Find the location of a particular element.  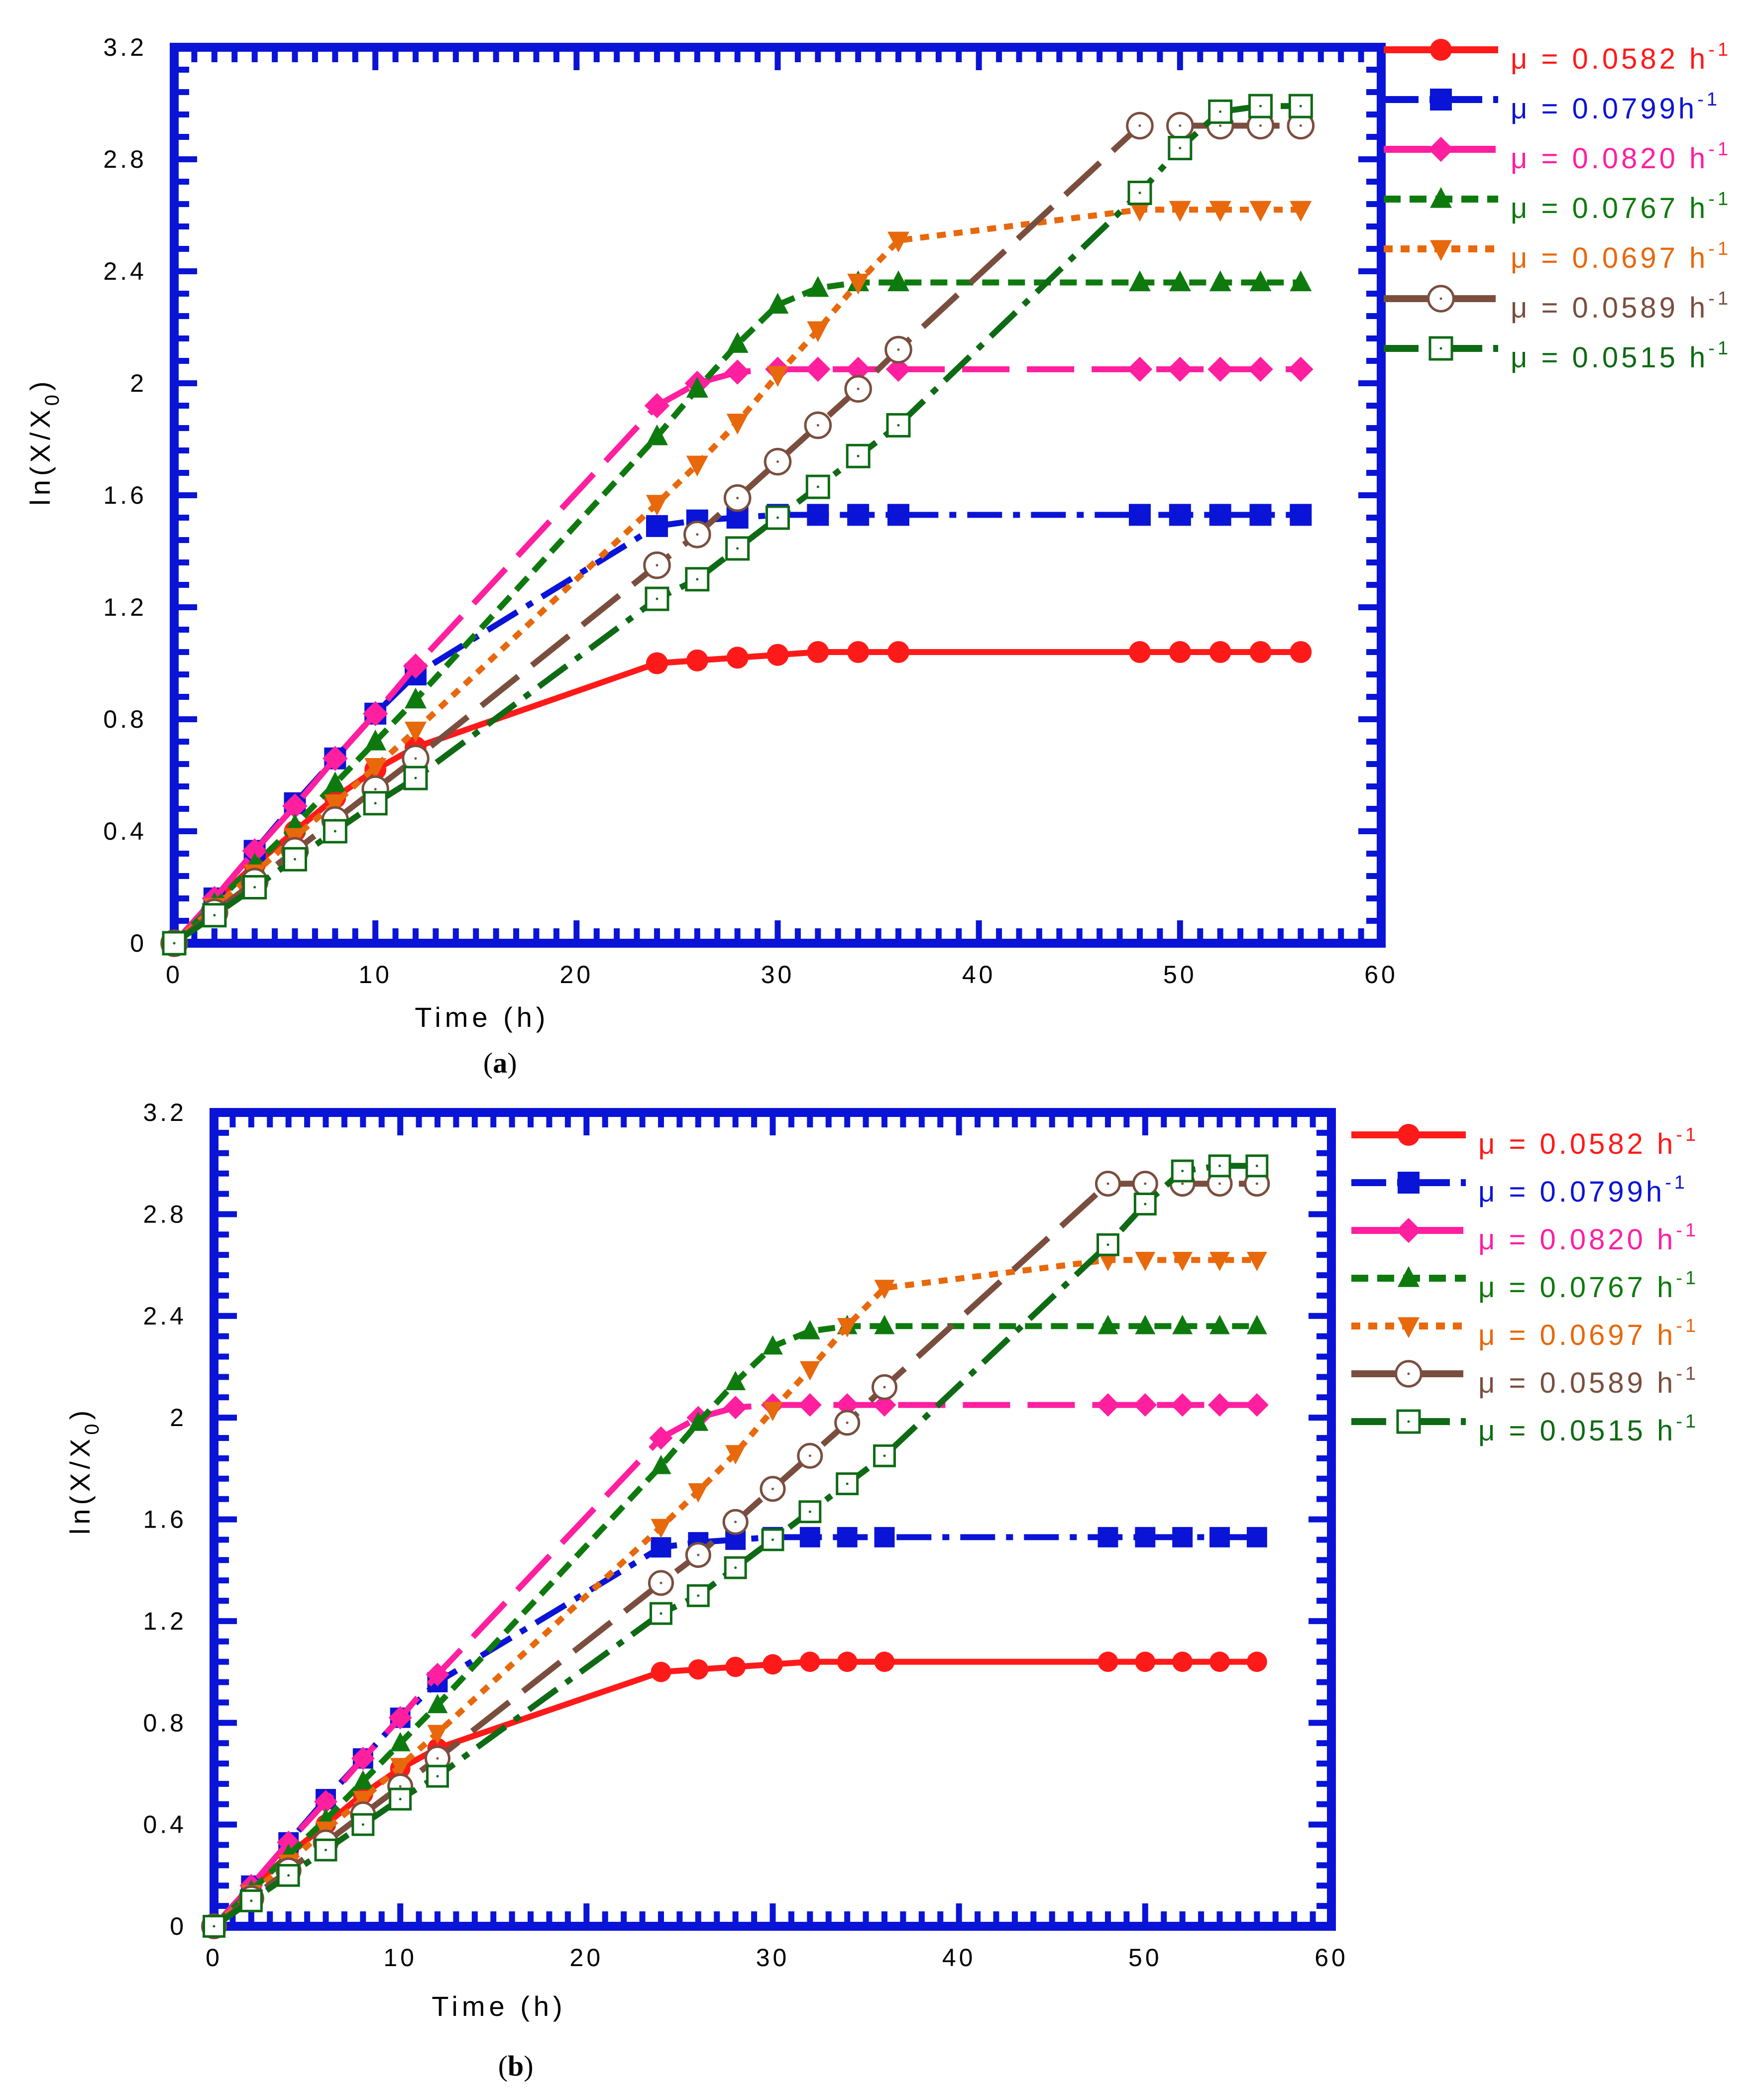

legend-label: μ = 0.0820 h-1 is located at coordinates (1621, 157).